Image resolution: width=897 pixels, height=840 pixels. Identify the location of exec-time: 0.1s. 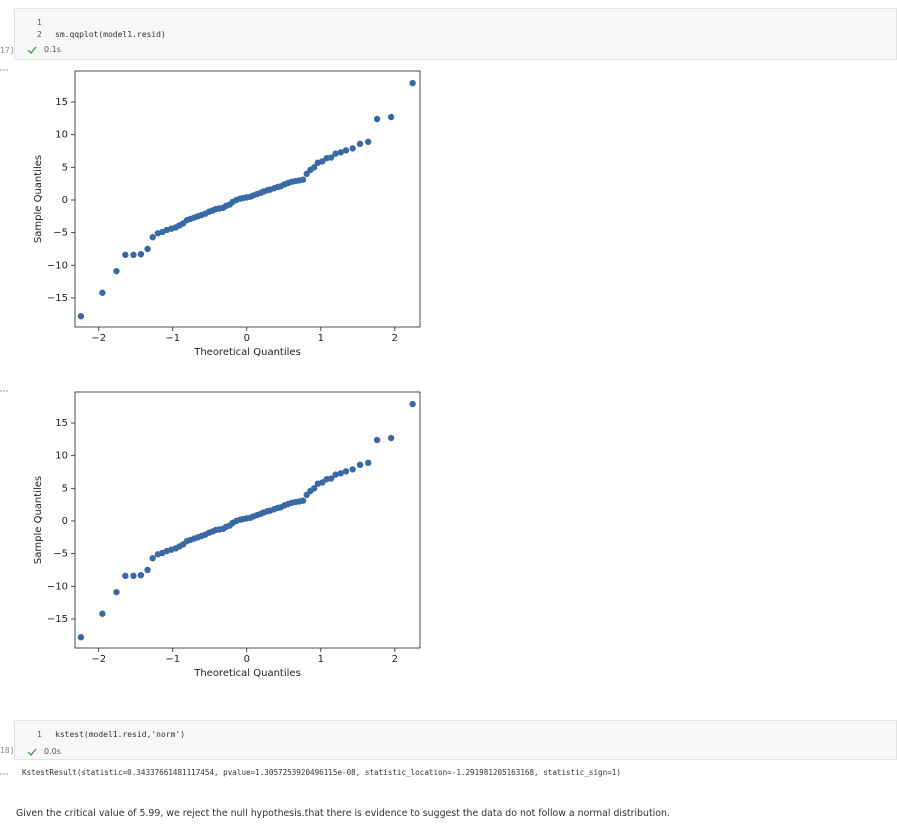
(52, 49).